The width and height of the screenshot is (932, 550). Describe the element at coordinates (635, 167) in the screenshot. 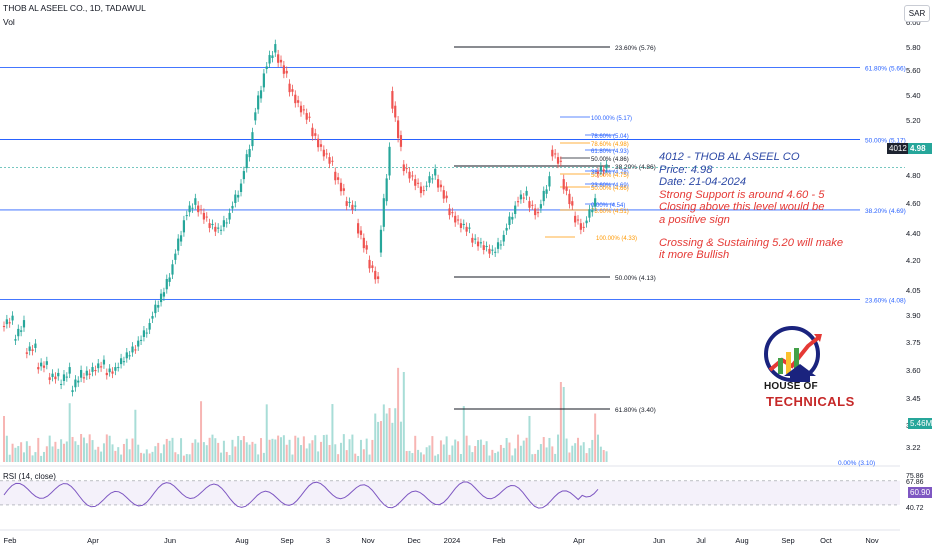

I see `fib-mid-label: 38.20% (4.86)` at that location.